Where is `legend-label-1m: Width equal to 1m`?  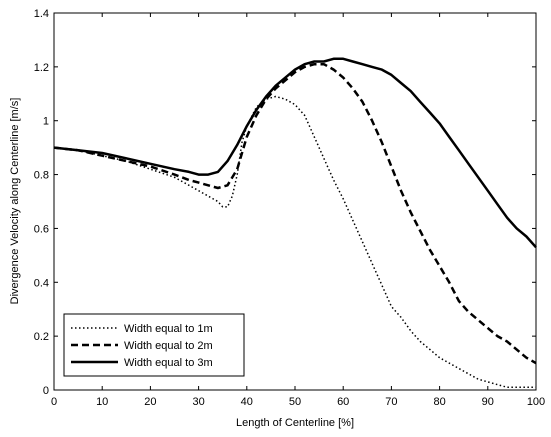 legend-label-1m: Width equal to 1m is located at coordinates (168, 329).